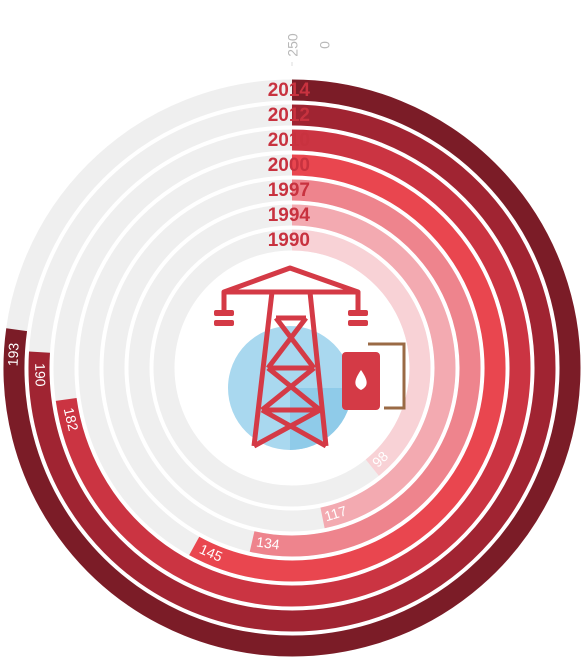 Image resolution: width=588 pixels, height=671 pixels. What do you see at coordinates (289, 165) in the screenshot?
I see `year-label: 2000` at bounding box center [289, 165].